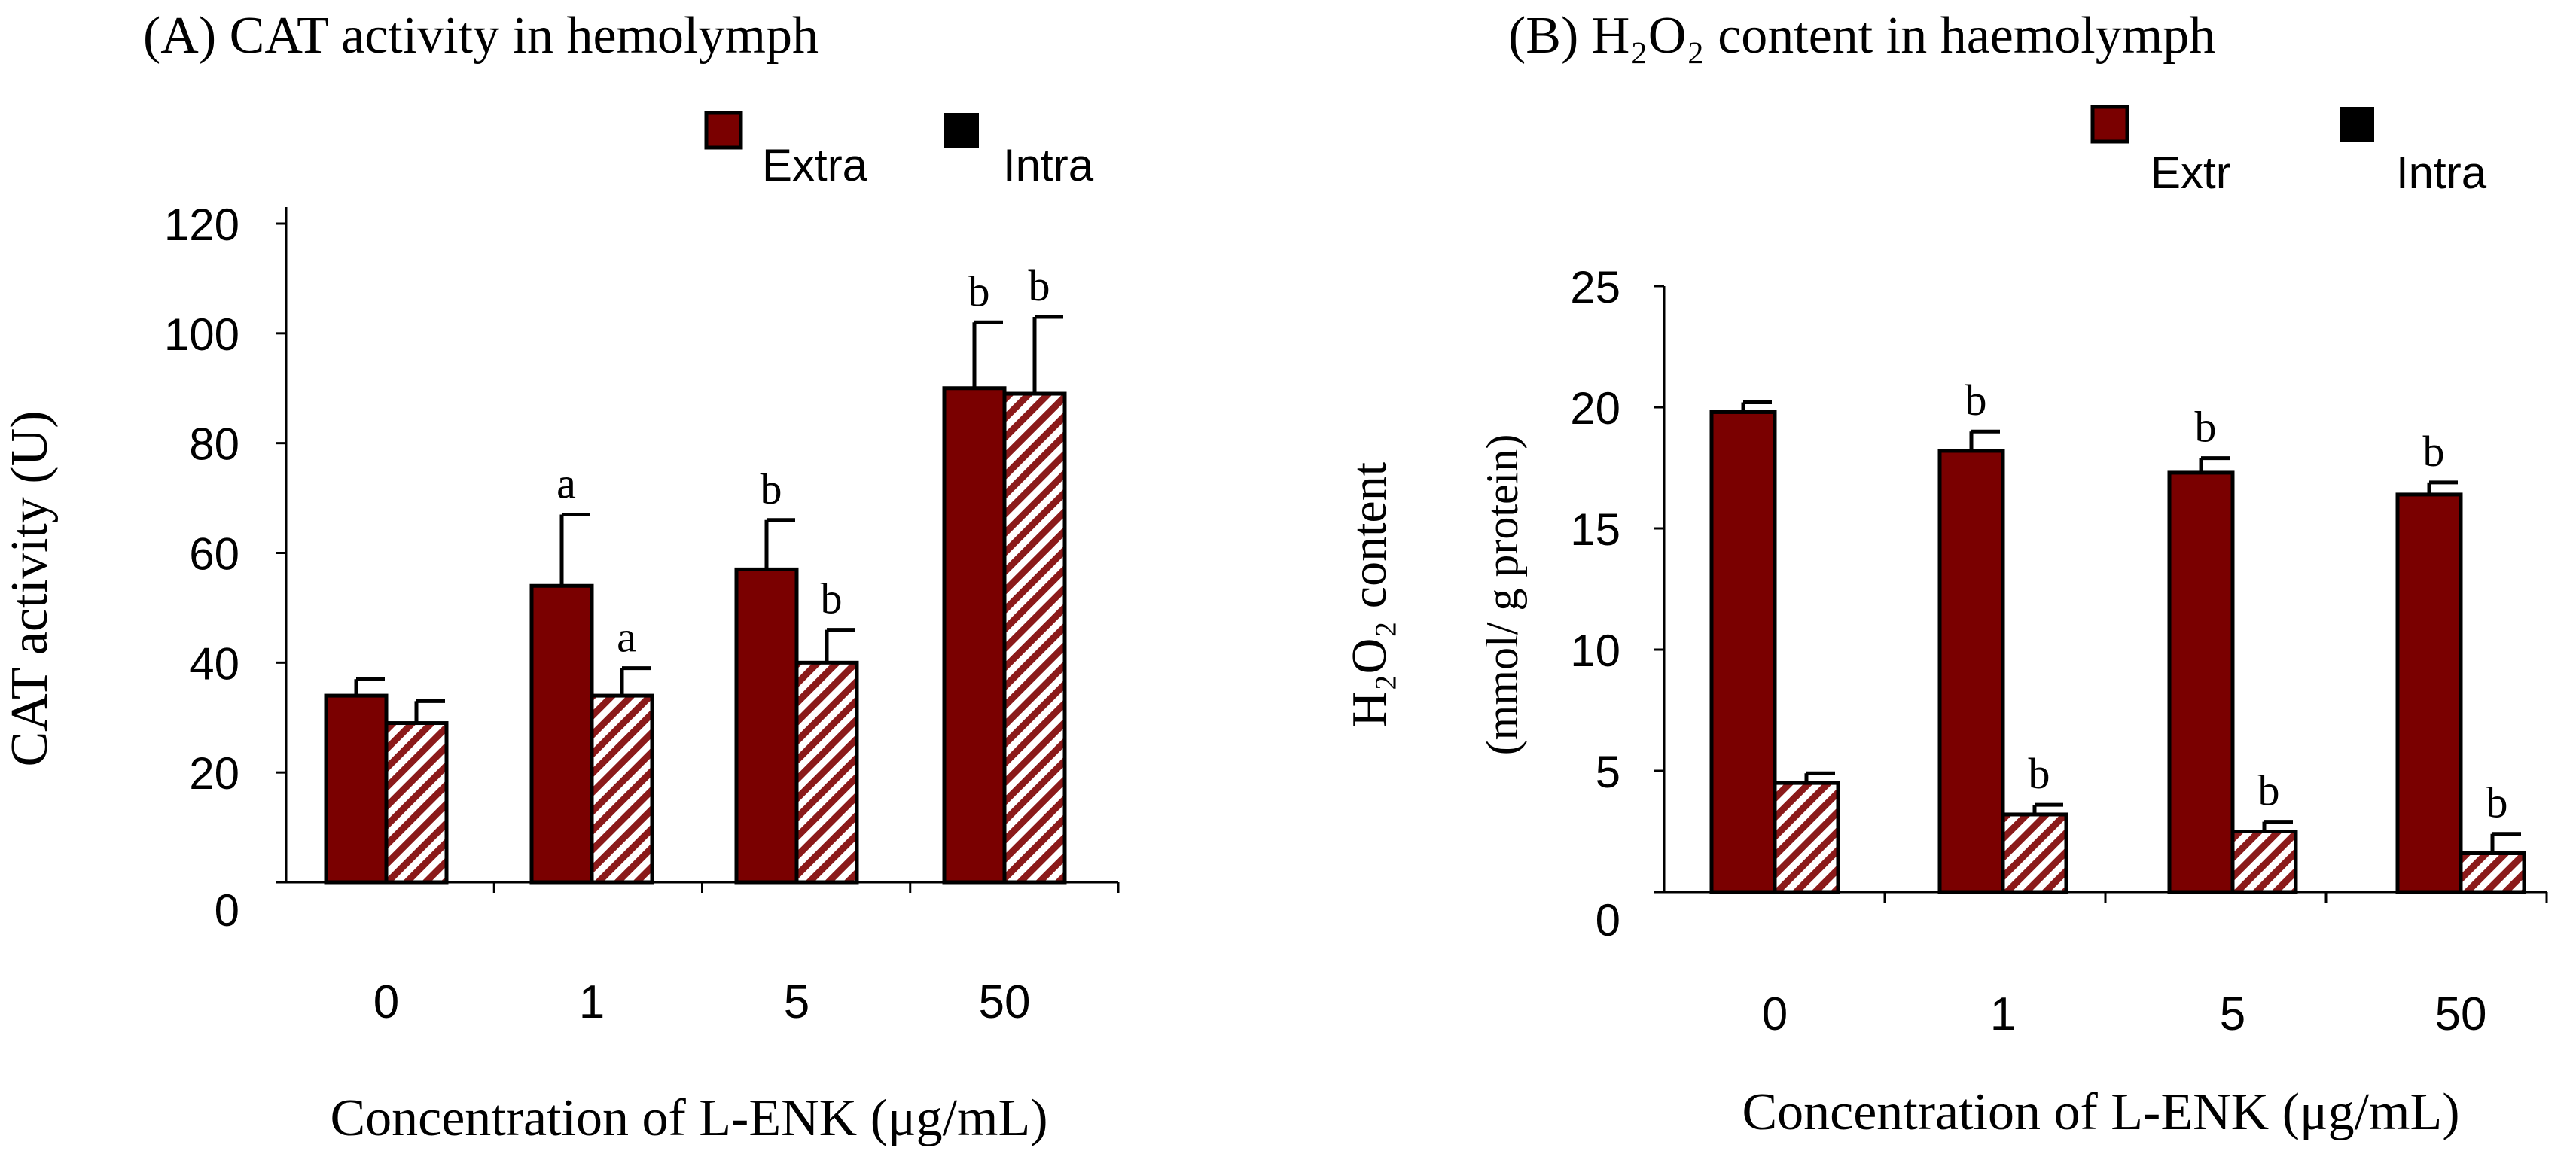 The width and height of the screenshot is (2576, 1154). What do you see at coordinates (815, 165) in the screenshot?
I see `legend-extra-label: Extra` at bounding box center [815, 165].